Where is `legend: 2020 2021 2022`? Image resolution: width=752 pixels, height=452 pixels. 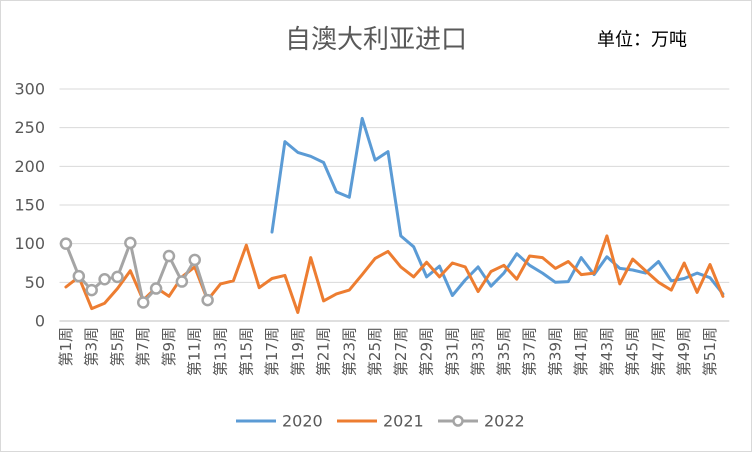
legend: 2020 2021 2022 is located at coordinates (380, 421).